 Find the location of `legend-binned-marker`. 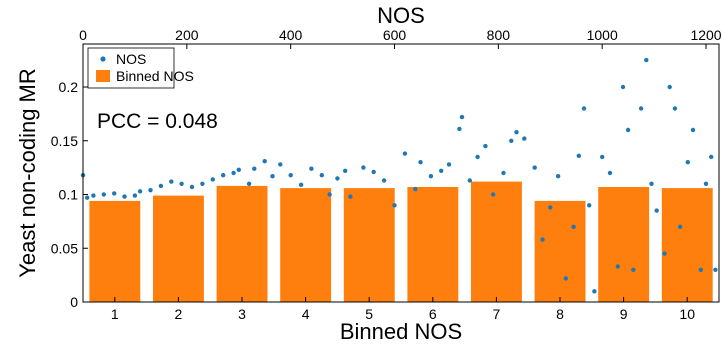

legend-binned-marker is located at coordinates (103, 76).